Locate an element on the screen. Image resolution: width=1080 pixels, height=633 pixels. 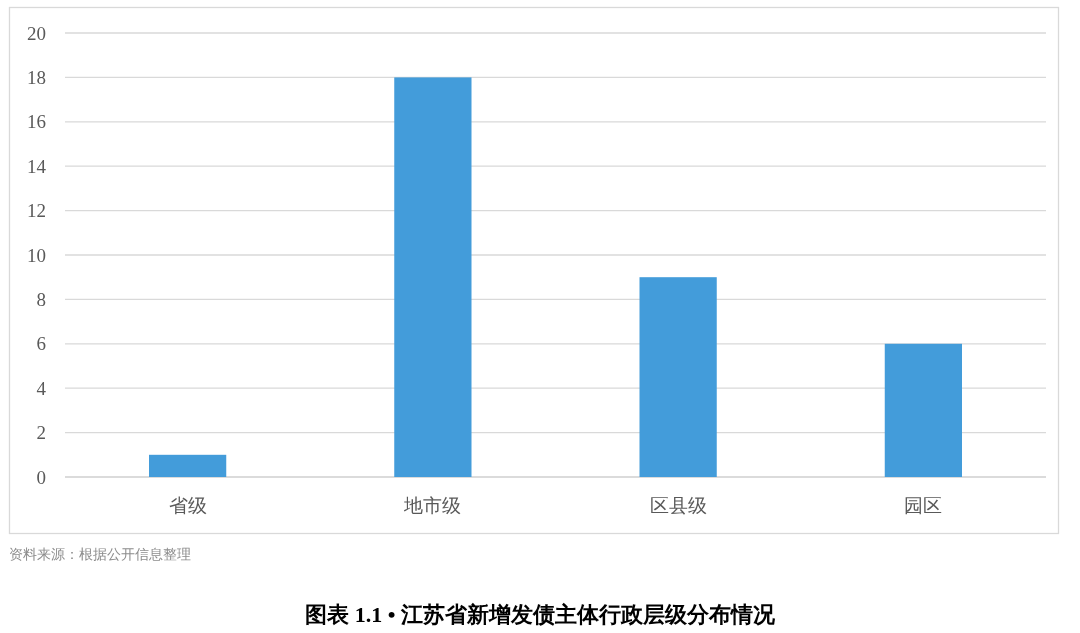
y-tick-label: 18 is located at coordinates (36, 77).